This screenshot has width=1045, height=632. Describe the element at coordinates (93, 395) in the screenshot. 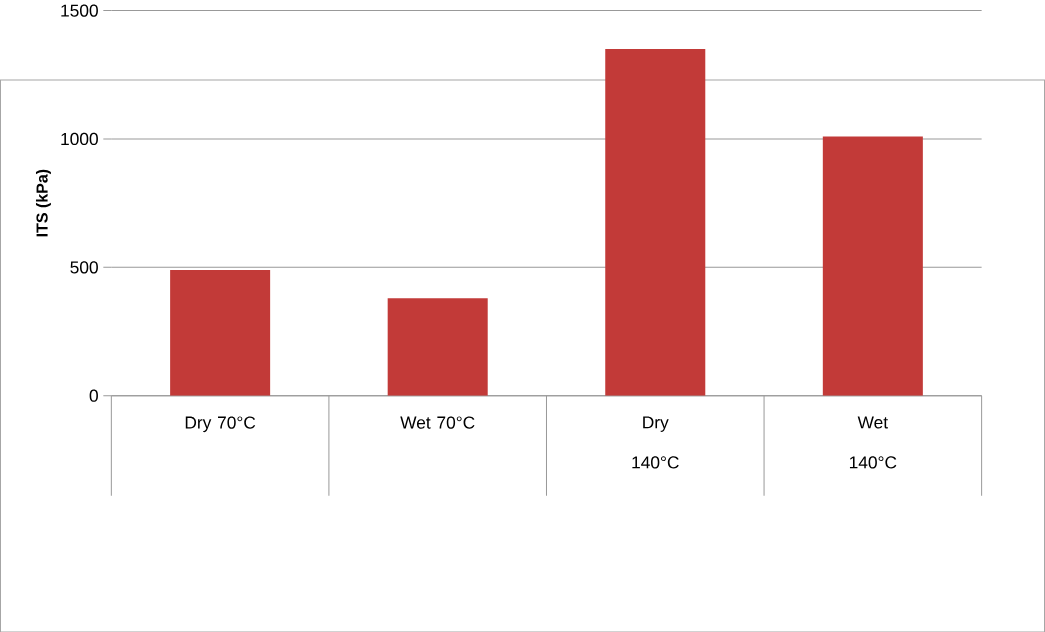

I see `y-tick-label: 0` at that location.